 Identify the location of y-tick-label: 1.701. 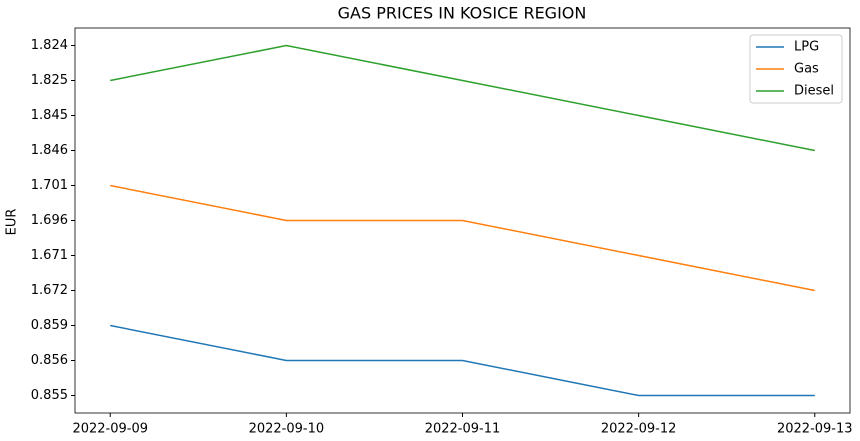
(49, 185).